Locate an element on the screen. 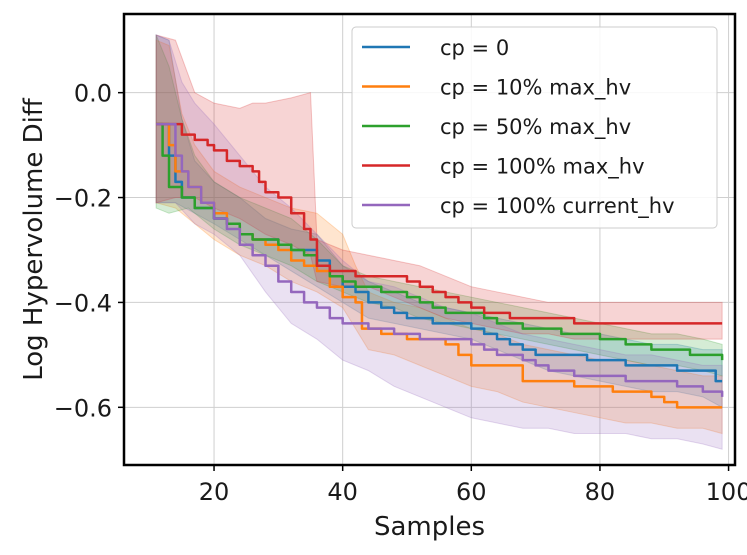  x-tick-label: 60 is located at coordinates (471, 492).